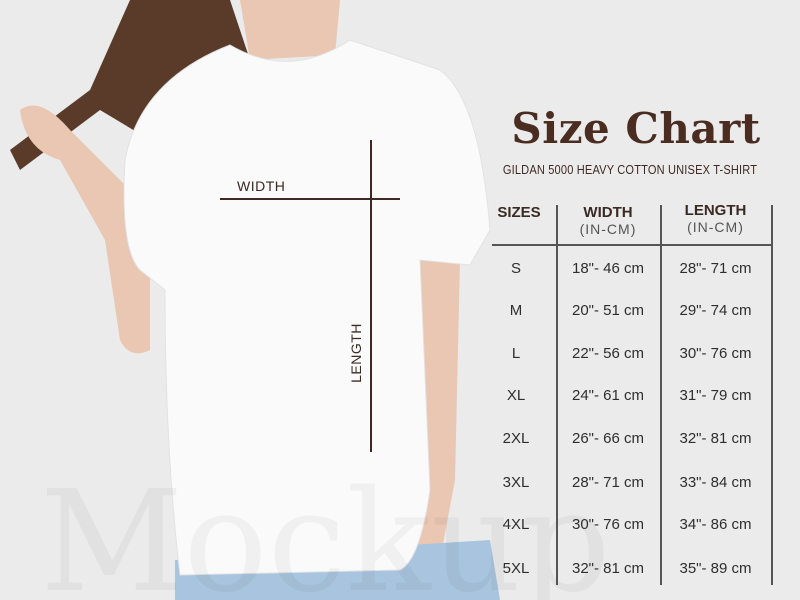 The width and height of the screenshot is (800, 600). Describe the element at coordinates (632, 245) in the screenshot. I see `header-divider` at that location.